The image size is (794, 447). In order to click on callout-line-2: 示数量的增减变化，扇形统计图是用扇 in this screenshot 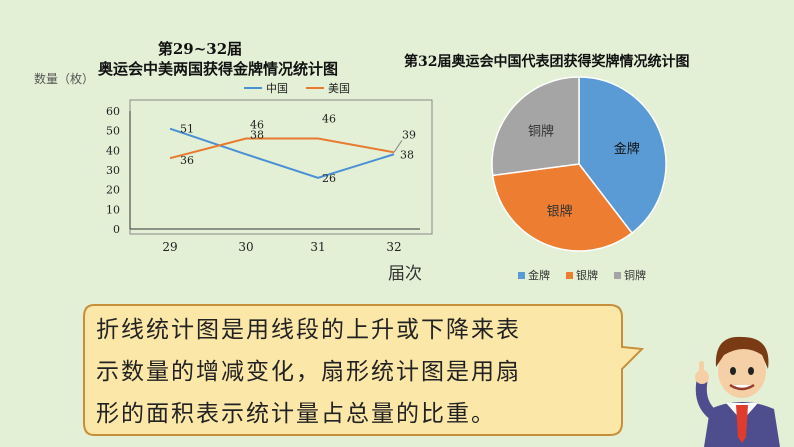, I will do `click(308, 372)`.